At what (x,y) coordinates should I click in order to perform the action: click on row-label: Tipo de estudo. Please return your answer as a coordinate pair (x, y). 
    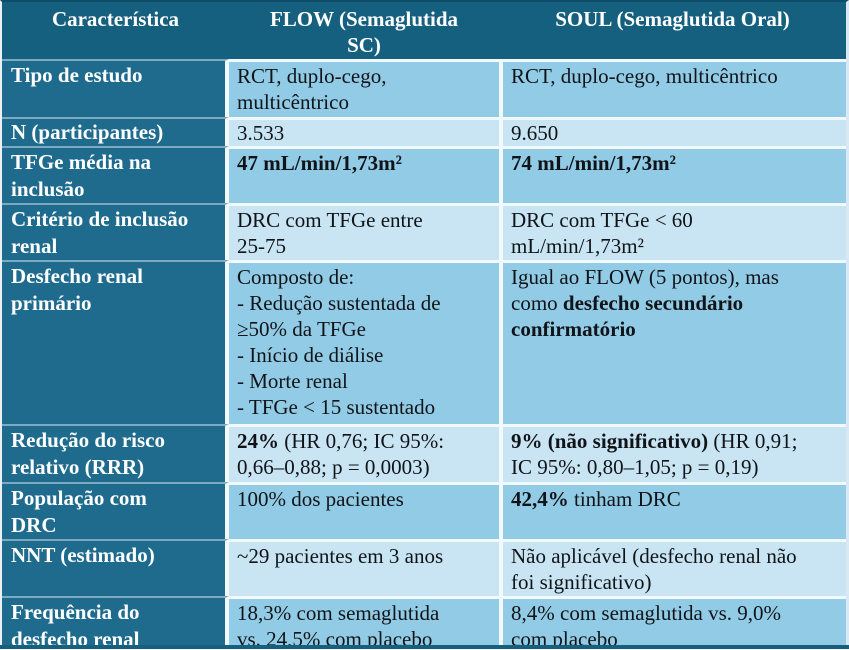
    Looking at the image, I should click on (115, 88).